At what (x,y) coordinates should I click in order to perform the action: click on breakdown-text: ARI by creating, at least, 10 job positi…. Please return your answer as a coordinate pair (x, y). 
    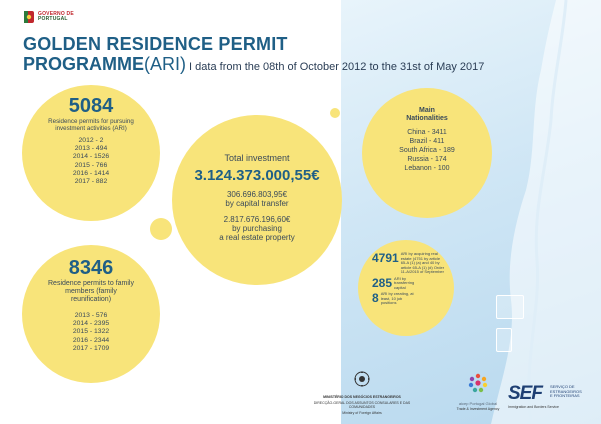
    Looking at the image, I should click on (397, 298).